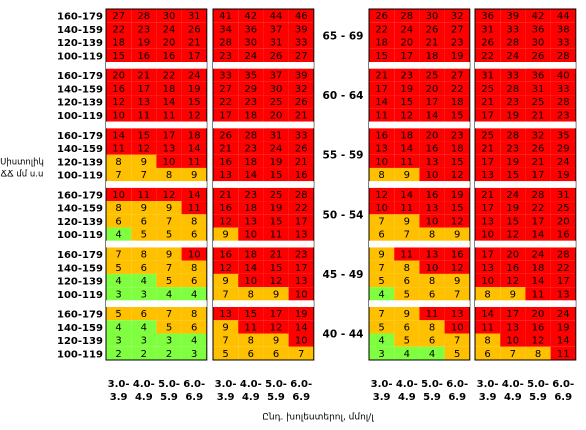 This screenshot has width=586, height=430. What do you see at coordinates (513, 397) in the screenshot?
I see `column-label: 4.9` at bounding box center [513, 397].